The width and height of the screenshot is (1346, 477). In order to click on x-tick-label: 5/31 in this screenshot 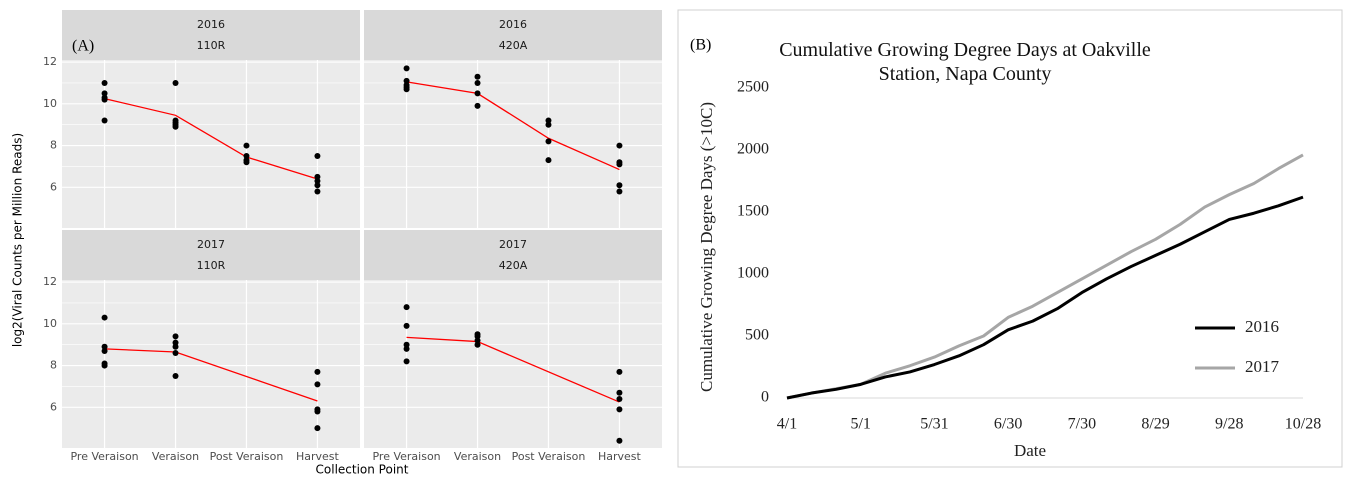, I will do `click(934, 424)`.